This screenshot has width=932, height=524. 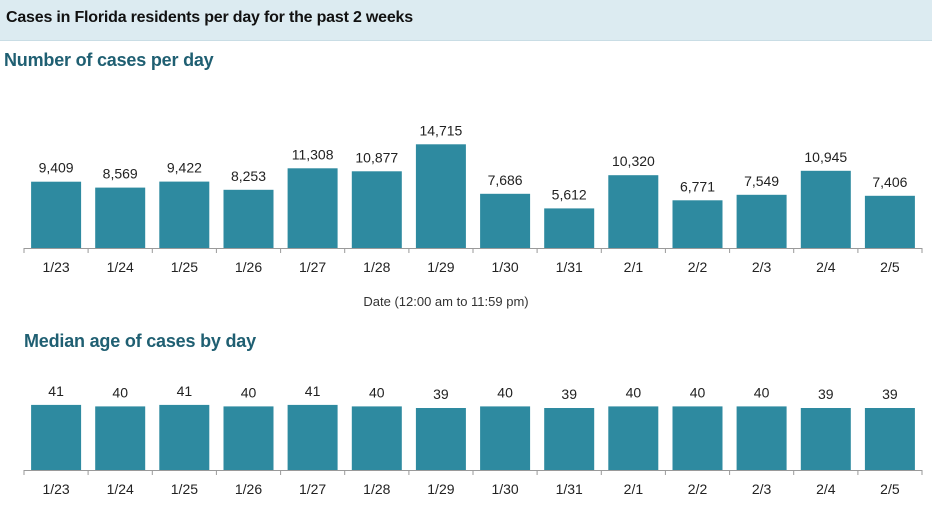 I want to click on cases-tick-label: 1/23, so click(x=55, y=267).